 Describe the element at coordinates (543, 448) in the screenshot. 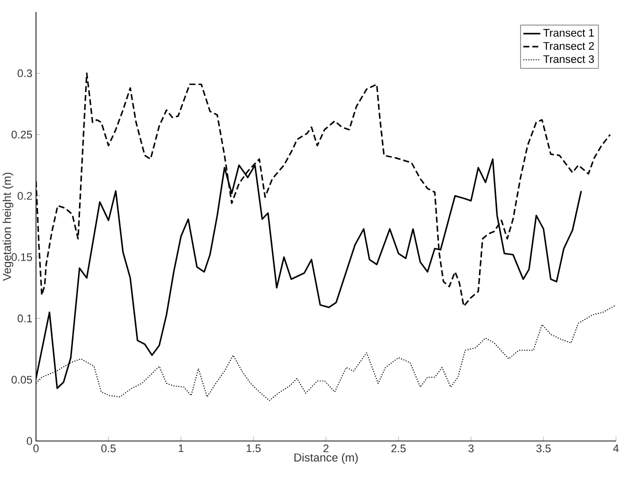

I see `x-tick-label: 3.5` at that location.